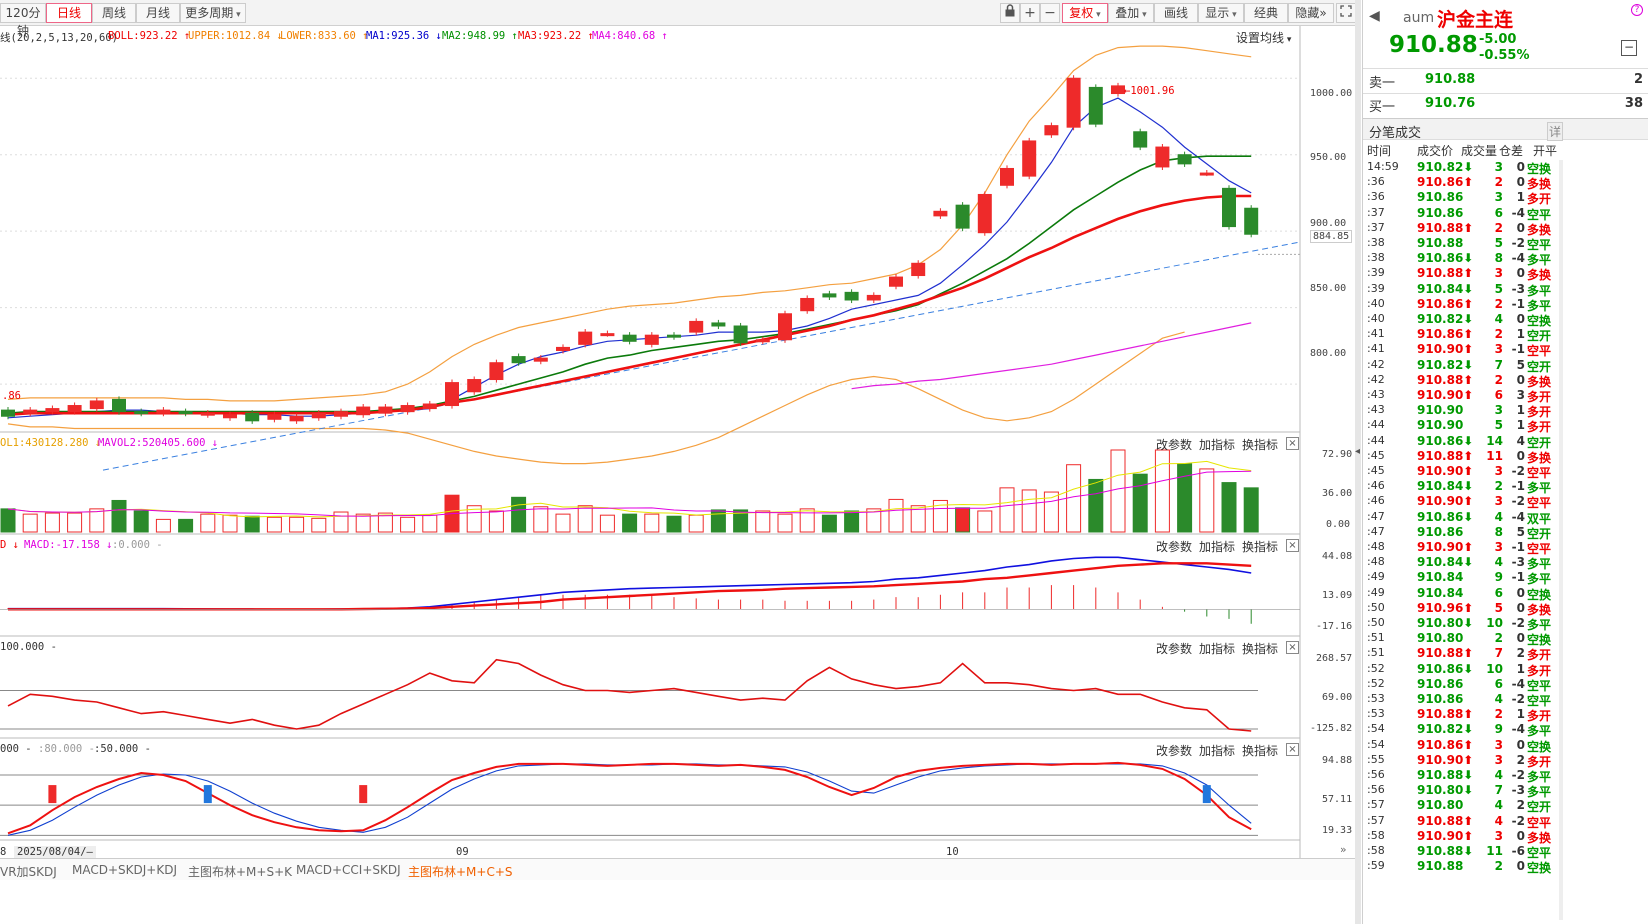 The height and width of the screenshot is (924, 1648). What do you see at coordinates (1131, 13) in the screenshot?
I see `overlay-button: 叠加` at bounding box center [1131, 13].